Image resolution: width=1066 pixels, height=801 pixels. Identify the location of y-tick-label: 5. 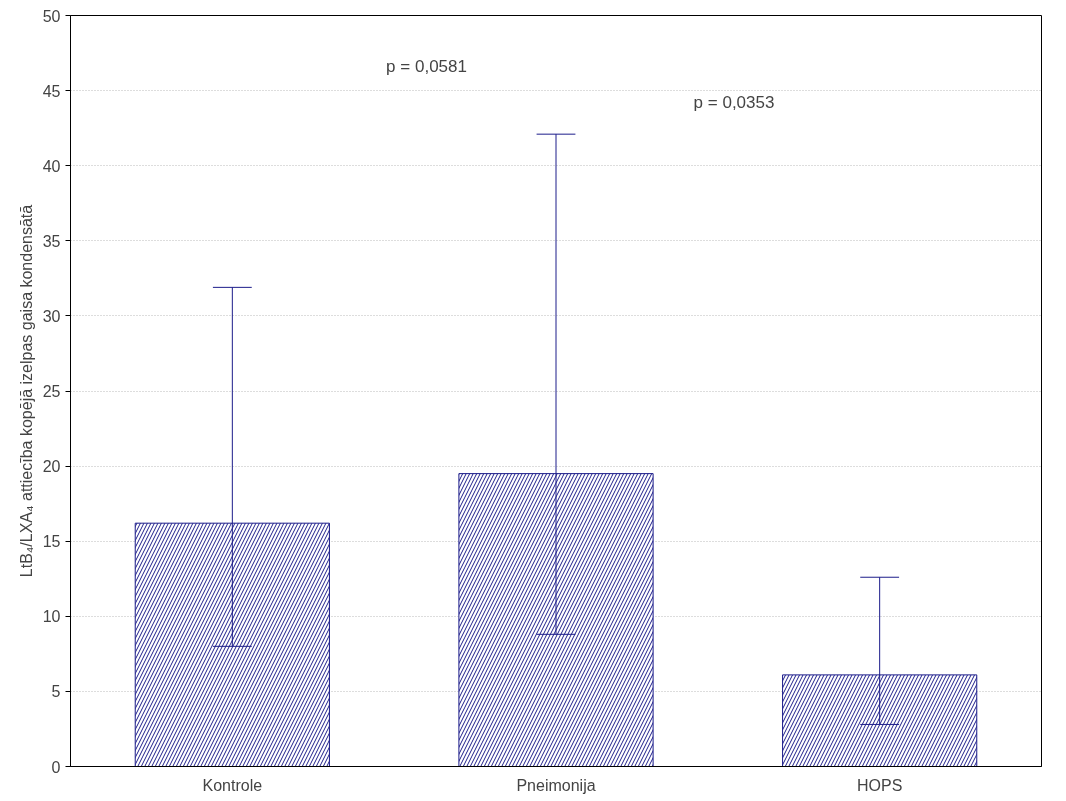
(56, 692).